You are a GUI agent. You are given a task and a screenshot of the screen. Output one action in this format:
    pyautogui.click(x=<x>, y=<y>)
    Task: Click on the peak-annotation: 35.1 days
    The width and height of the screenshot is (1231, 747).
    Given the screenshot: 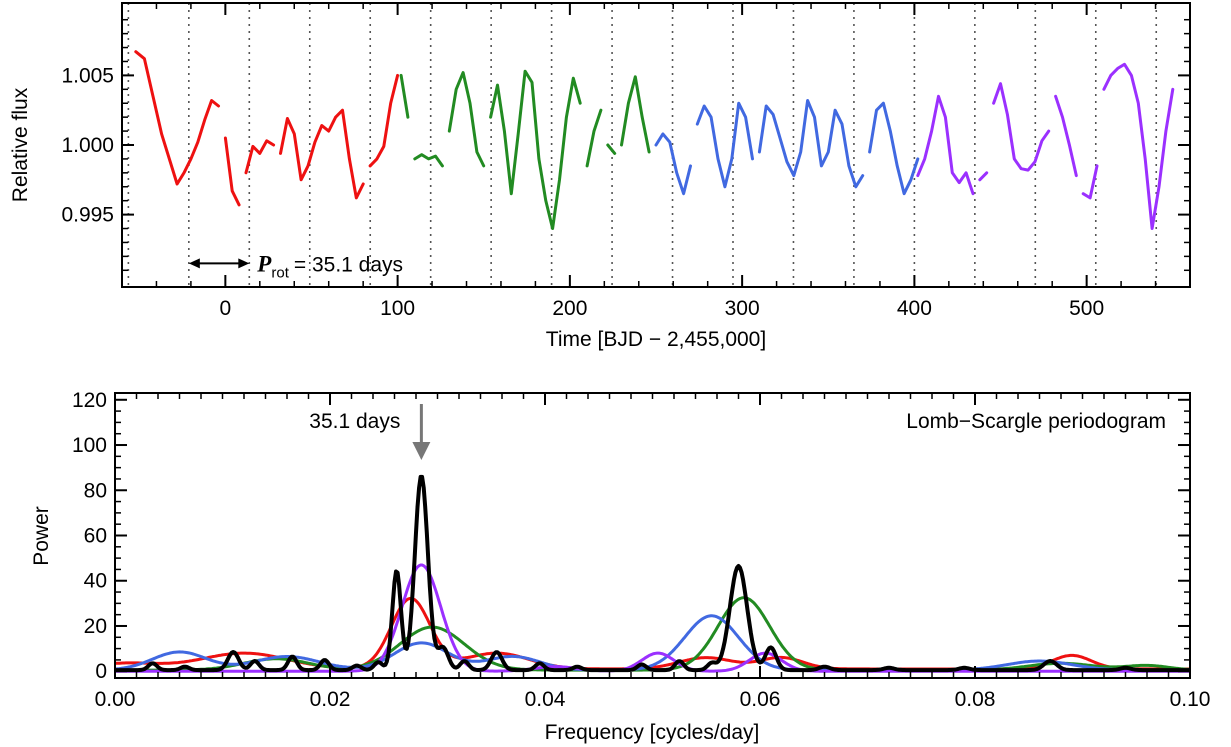 What is the action you would take?
    pyautogui.click(x=370, y=432)
    